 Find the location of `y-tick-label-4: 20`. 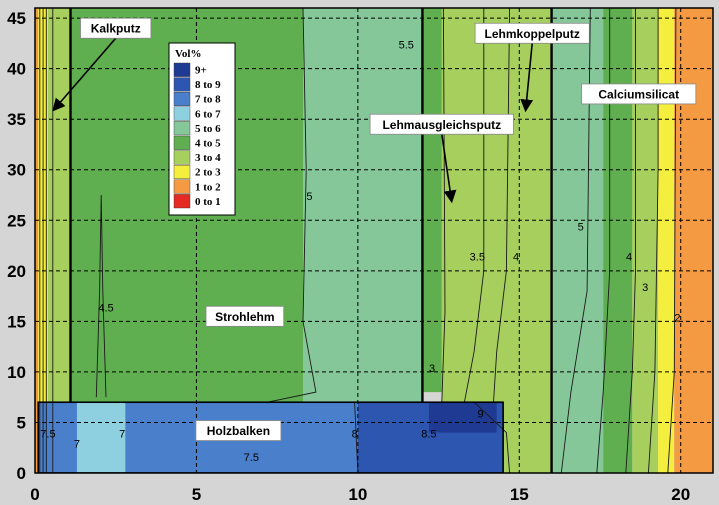

y-tick-label-4: 20 is located at coordinates (16, 271).